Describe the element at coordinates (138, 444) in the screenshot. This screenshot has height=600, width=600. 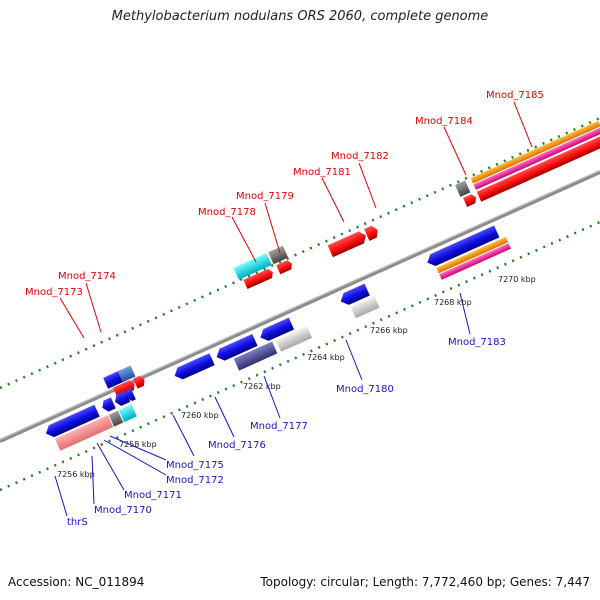
I see `kbp-label: 7258 kbp` at that location.